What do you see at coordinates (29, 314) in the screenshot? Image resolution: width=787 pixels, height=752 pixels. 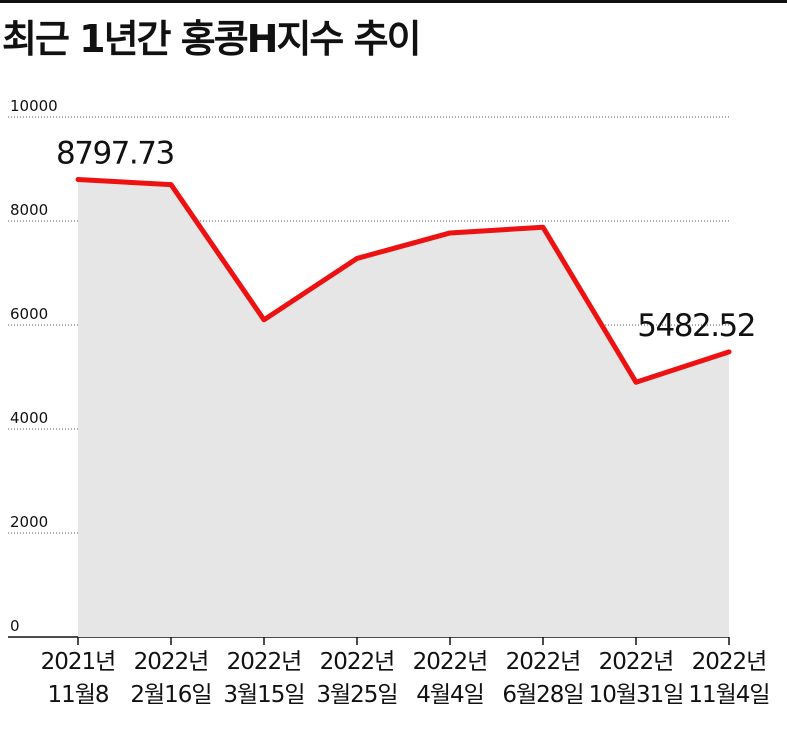 I see `y-tick-label: 6000` at bounding box center [29, 314].